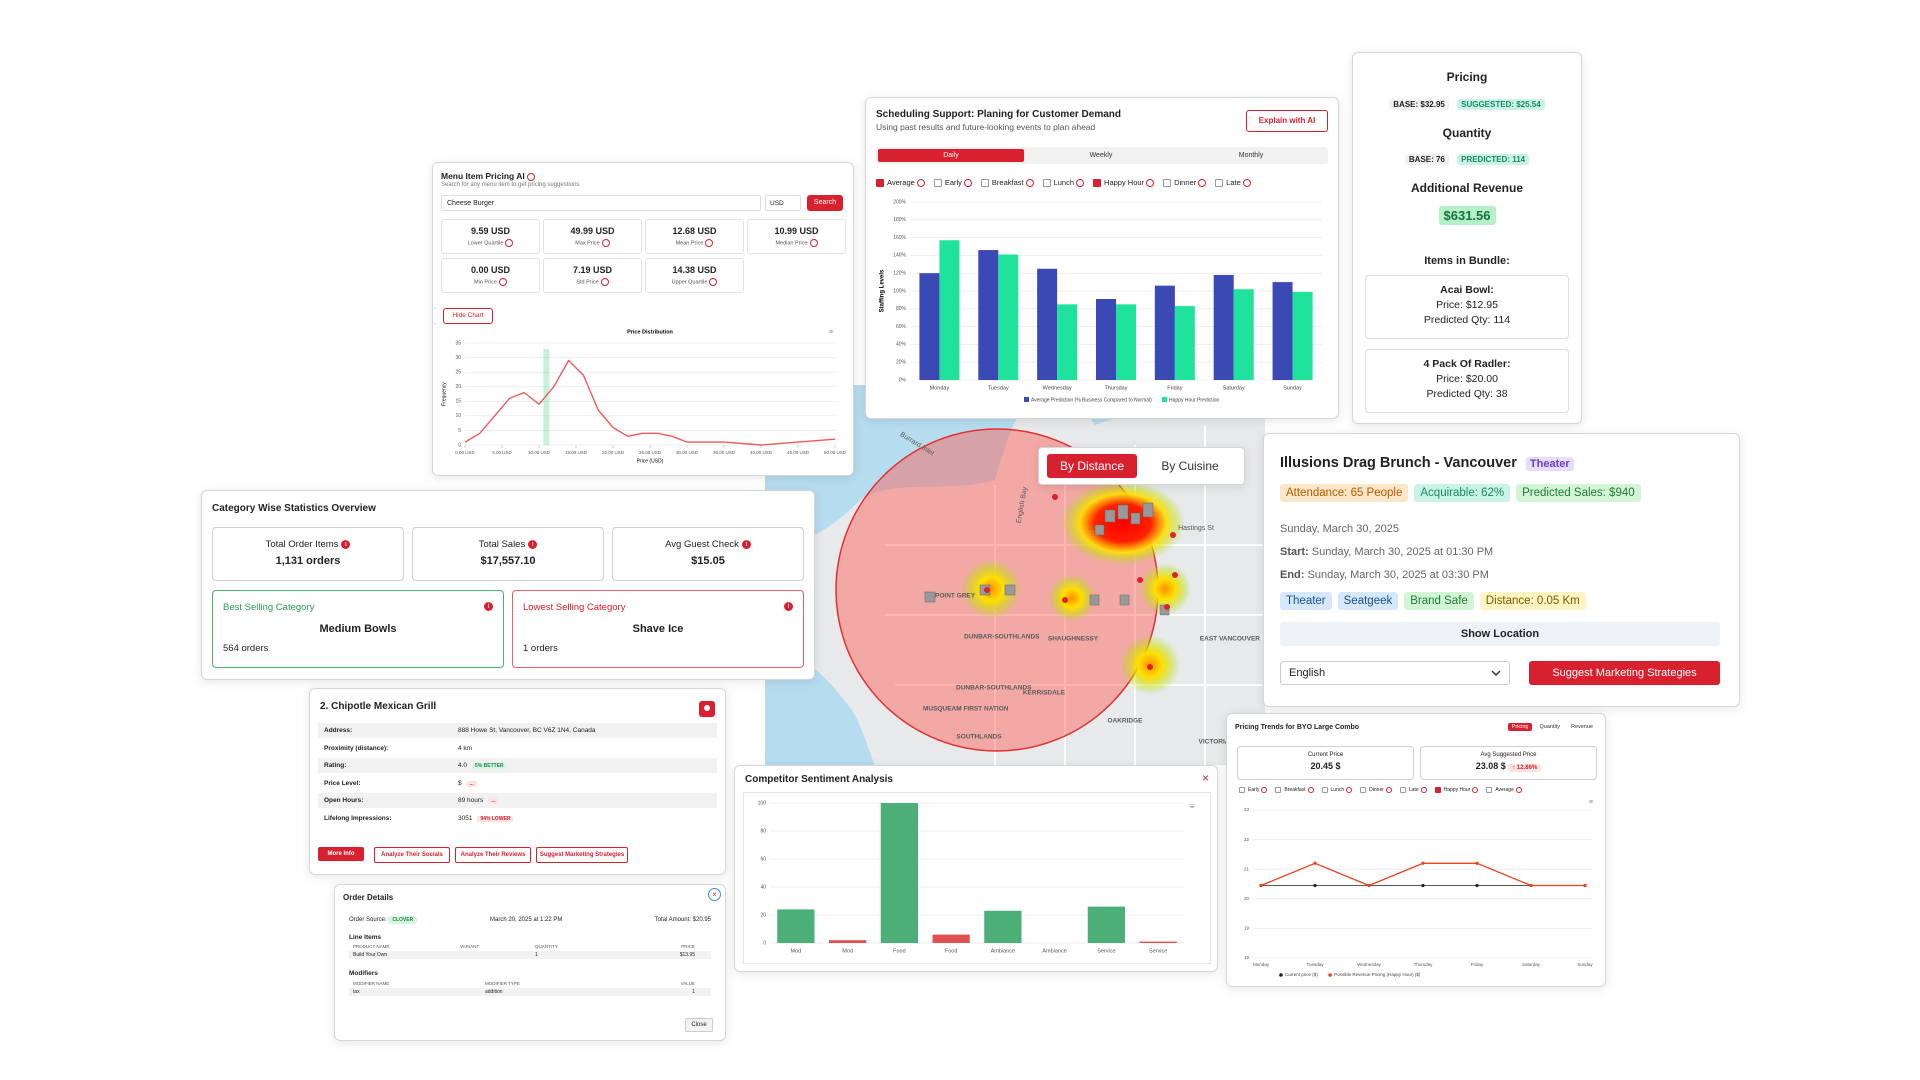 This screenshot has width=1920, height=1080. Describe the element at coordinates (495, 818) in the screenshot. I see `row-badge: 94% LOWER` at that location.